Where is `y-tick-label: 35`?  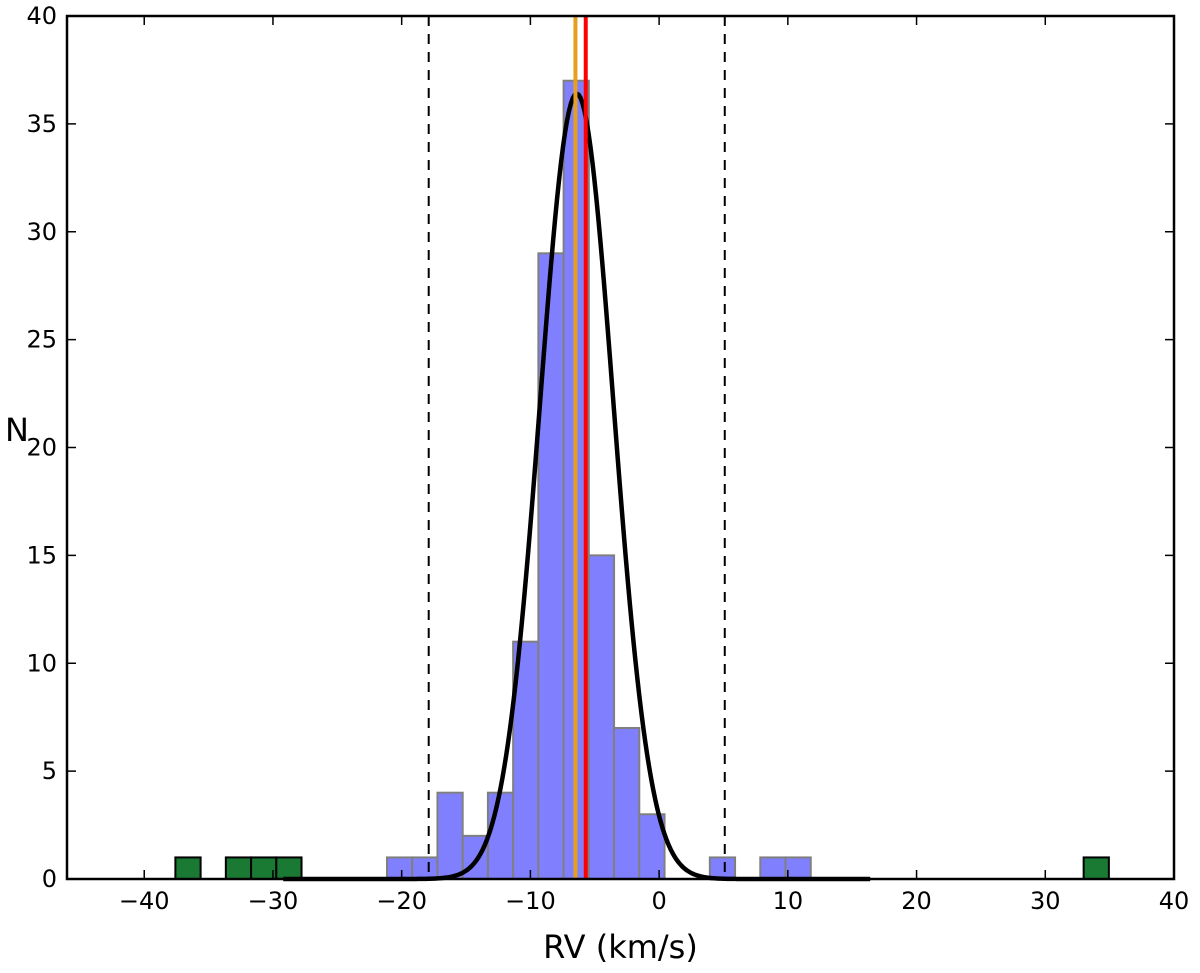 y-tick-label: 35 is located at coordinates (41, 124).